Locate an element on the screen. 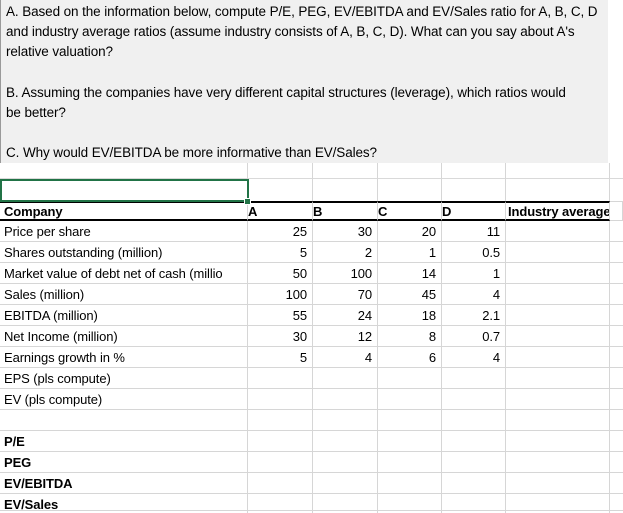 Image resolution: width=623 pixels, height=513 pixels. value-cell: 2.1 is located at coordinates (474, 315).